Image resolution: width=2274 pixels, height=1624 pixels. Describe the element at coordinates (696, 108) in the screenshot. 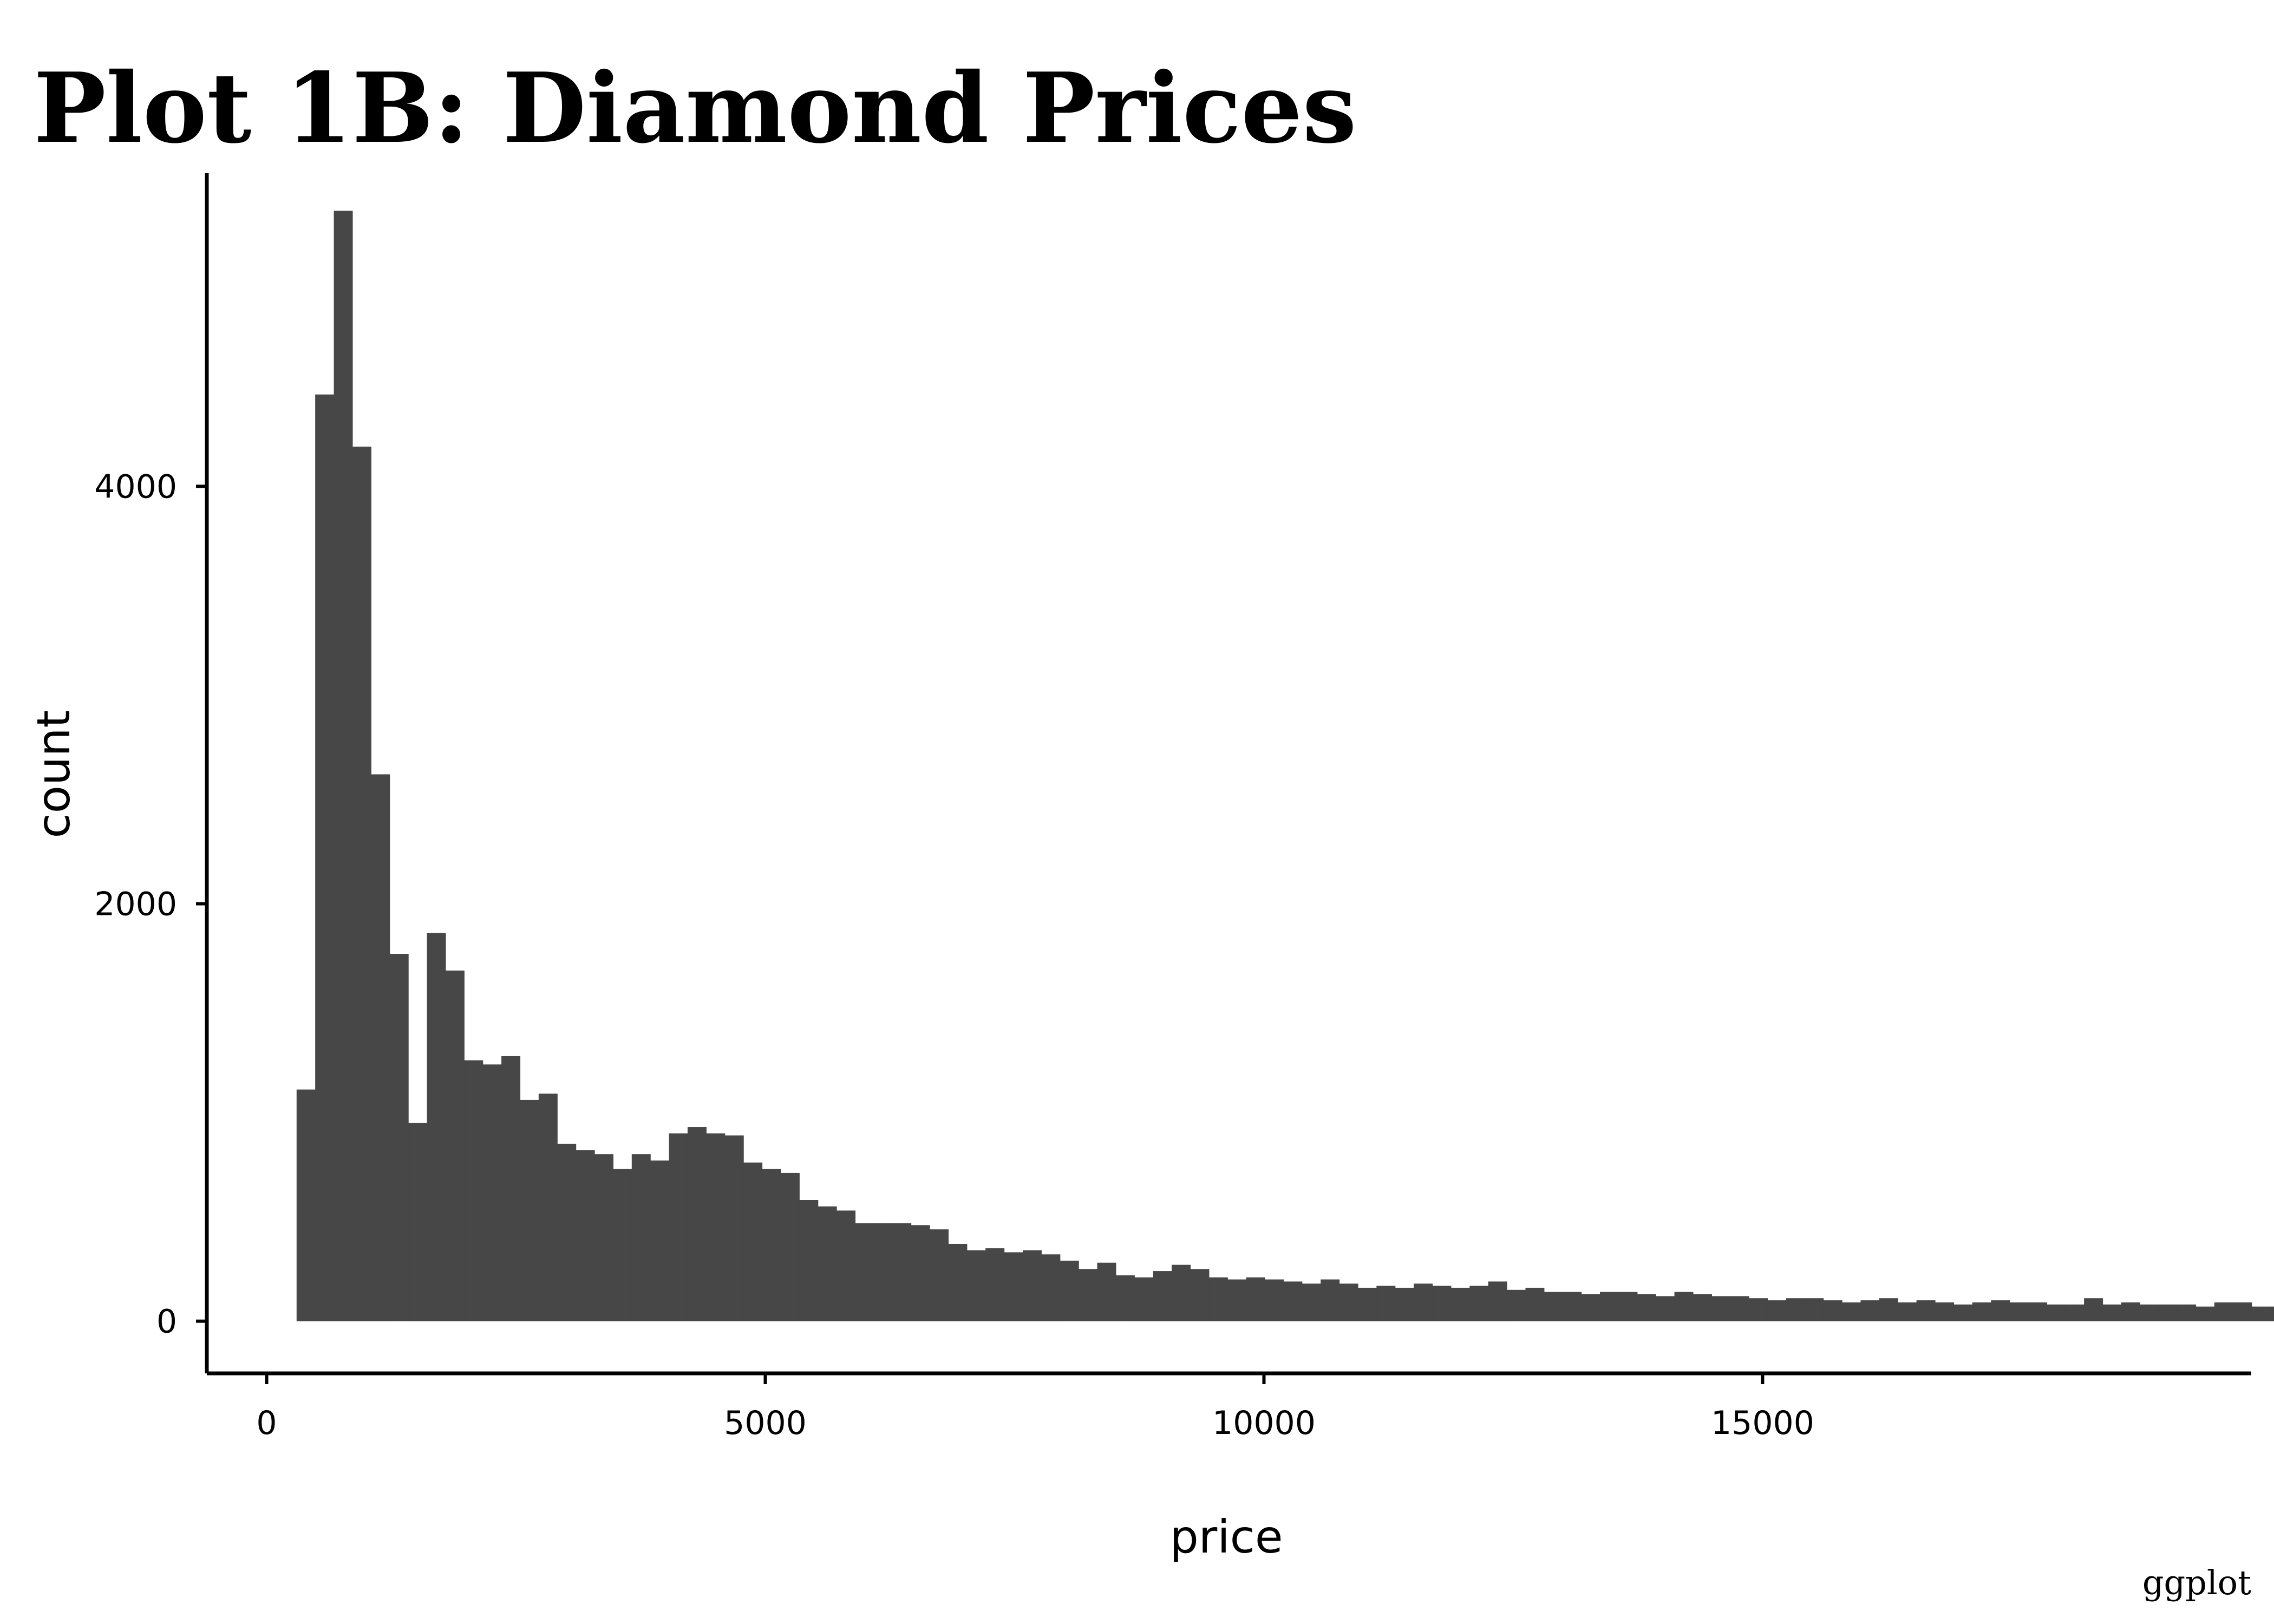

I see `chart-title: Plot 1B: Diamond Prices` at that location.